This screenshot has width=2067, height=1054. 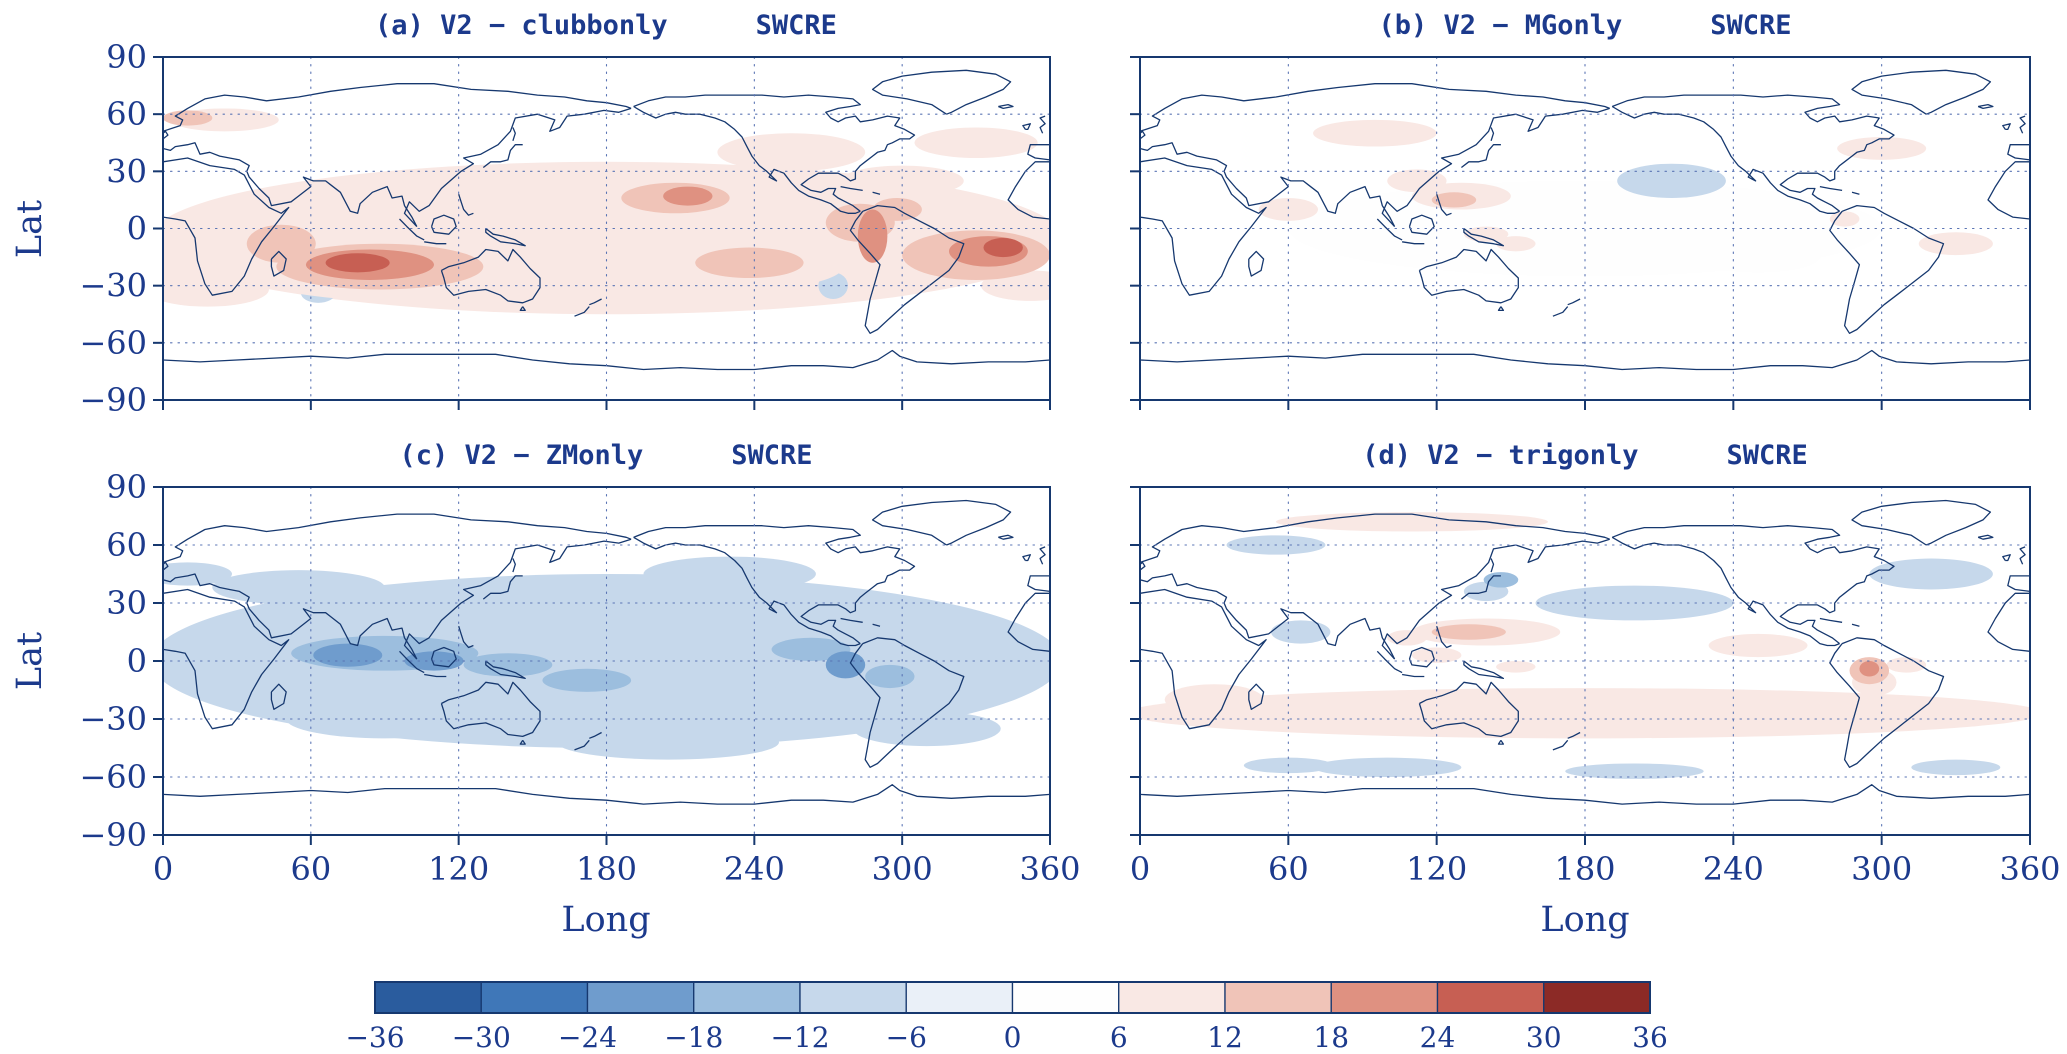 I want to click on panel-c-title-text: (c) V2 − ZMonly, so click(x=521, y=455).